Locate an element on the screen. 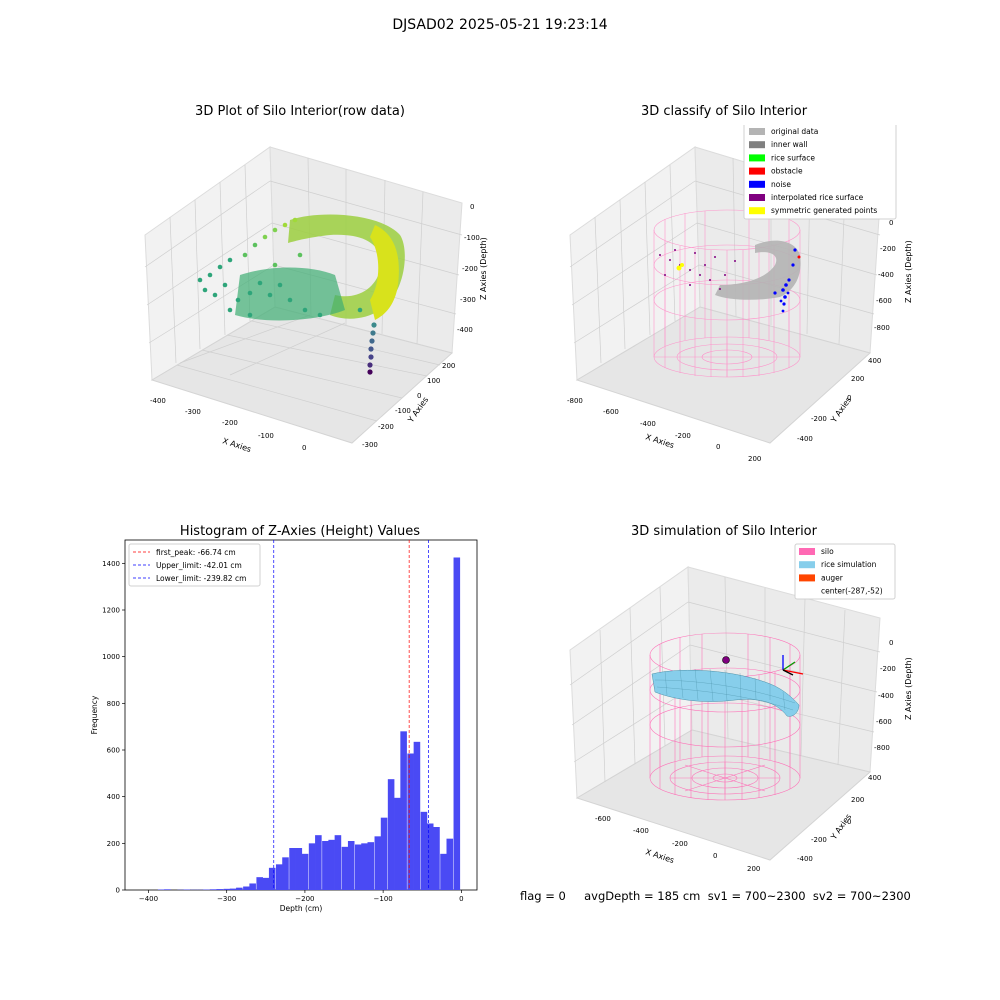  histogram-reference-lines is located at coordinates (351, 715).